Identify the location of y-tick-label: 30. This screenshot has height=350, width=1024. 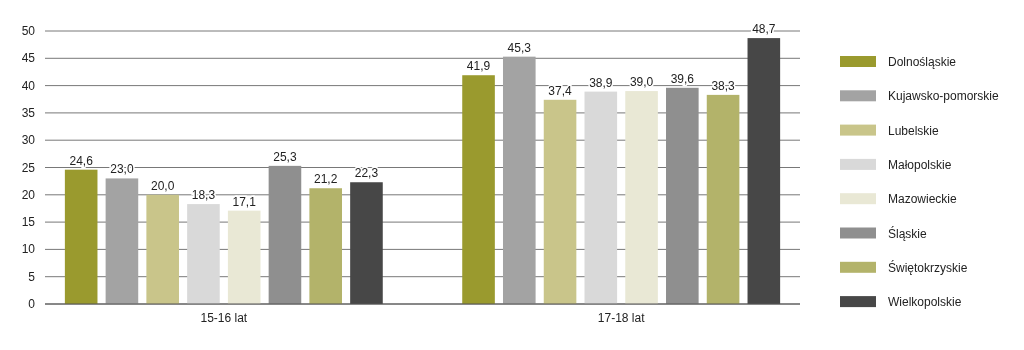
(28, 140).